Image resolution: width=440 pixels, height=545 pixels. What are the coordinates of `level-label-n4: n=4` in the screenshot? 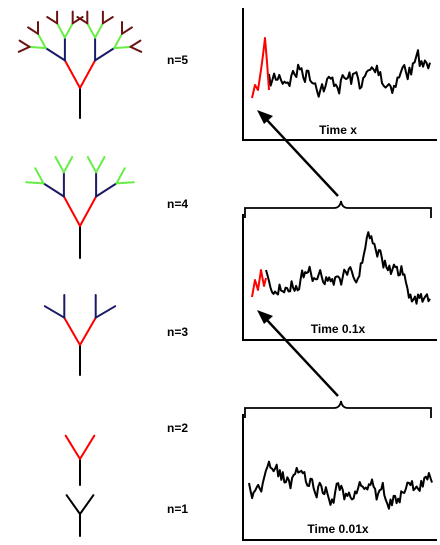 It's located at (177, 204).